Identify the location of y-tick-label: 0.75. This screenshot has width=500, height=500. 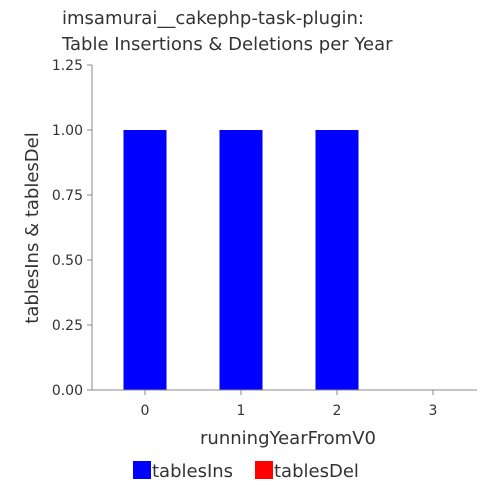
(67, 196).